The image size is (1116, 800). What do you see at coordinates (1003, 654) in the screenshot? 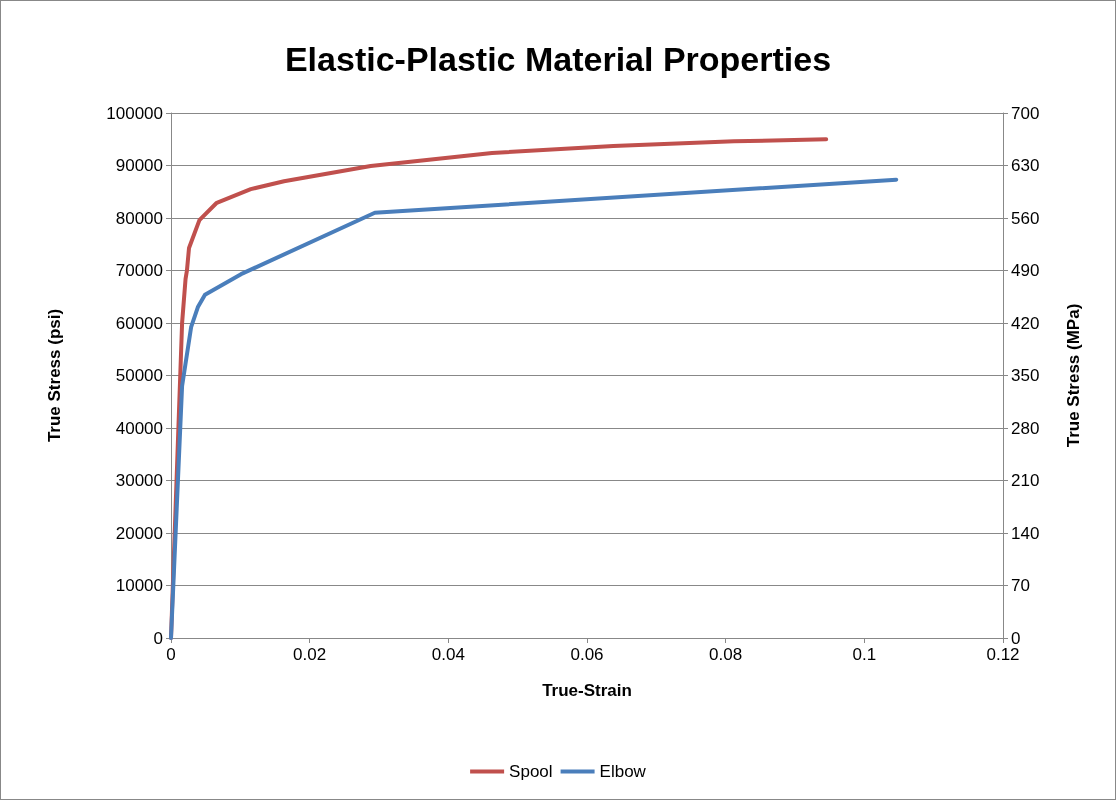
I see `x-tick-label: 0.12` at bounding box center [1003, 654].